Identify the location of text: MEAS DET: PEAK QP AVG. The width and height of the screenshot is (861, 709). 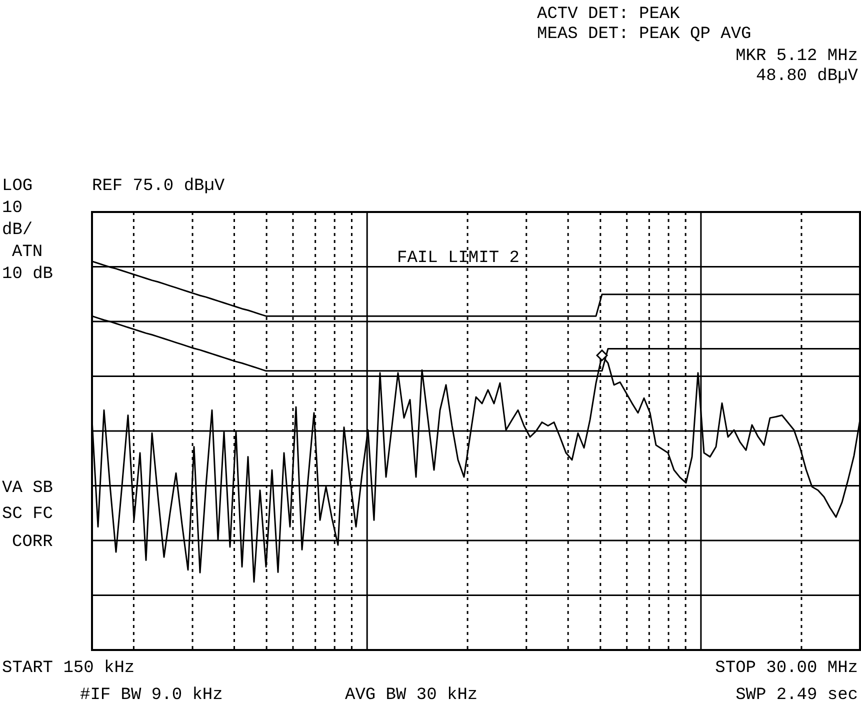
(644, 34).